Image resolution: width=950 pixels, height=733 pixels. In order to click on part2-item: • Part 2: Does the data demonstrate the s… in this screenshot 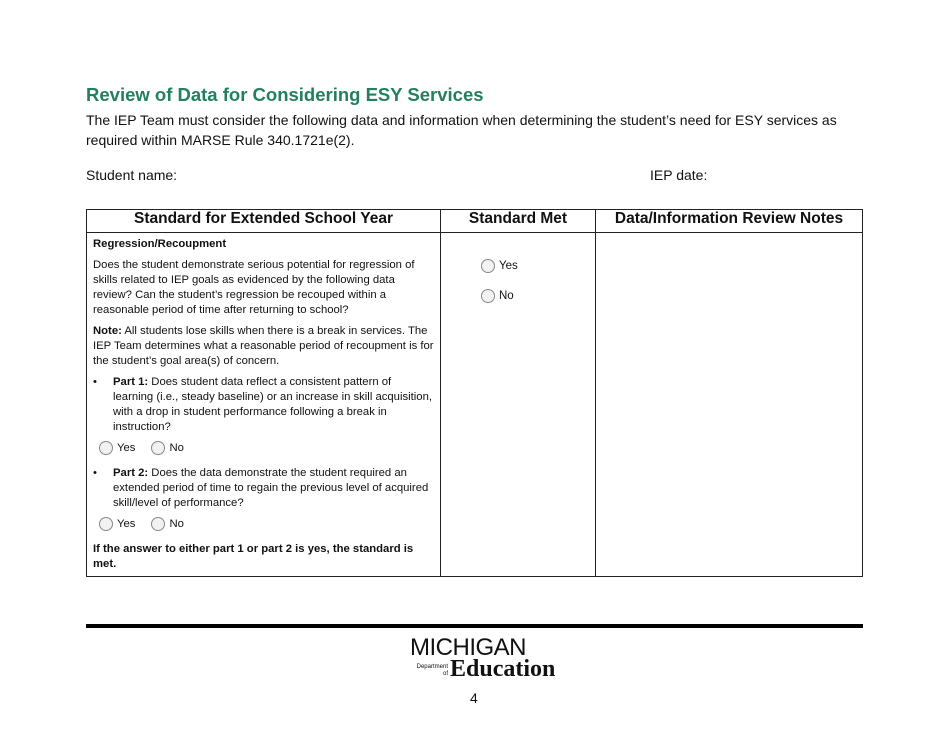, I will do `click(261, 488)`.